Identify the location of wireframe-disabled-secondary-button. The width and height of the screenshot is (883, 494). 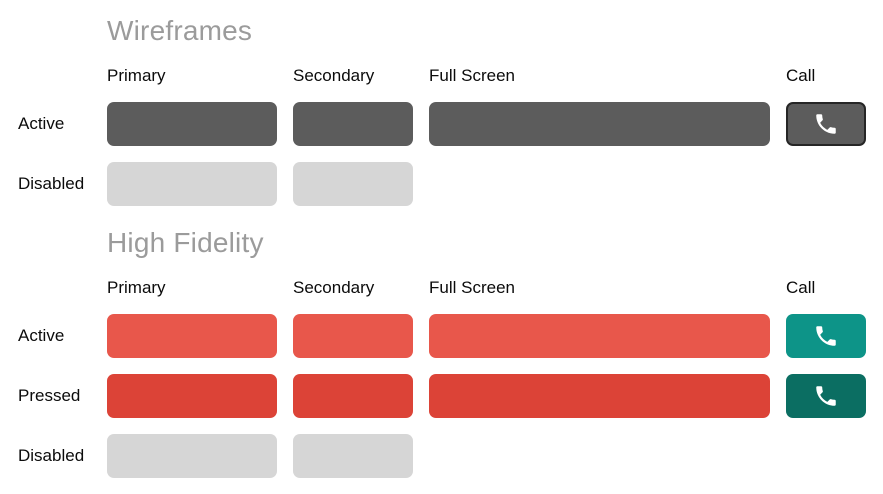
(353, 184).